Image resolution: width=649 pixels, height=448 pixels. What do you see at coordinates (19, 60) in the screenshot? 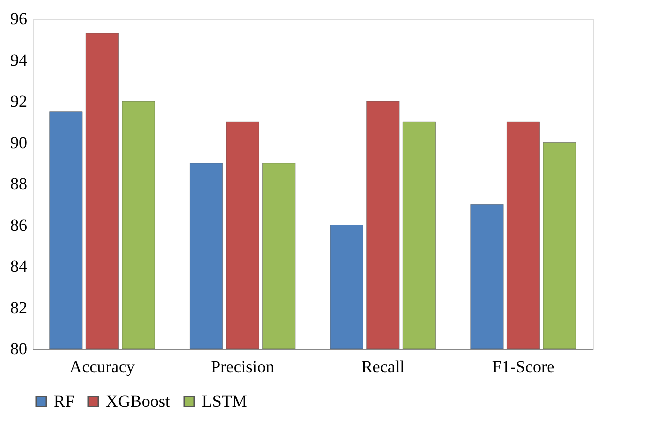
I see `y-tick-label: 94` at bounding box center [19, 60].